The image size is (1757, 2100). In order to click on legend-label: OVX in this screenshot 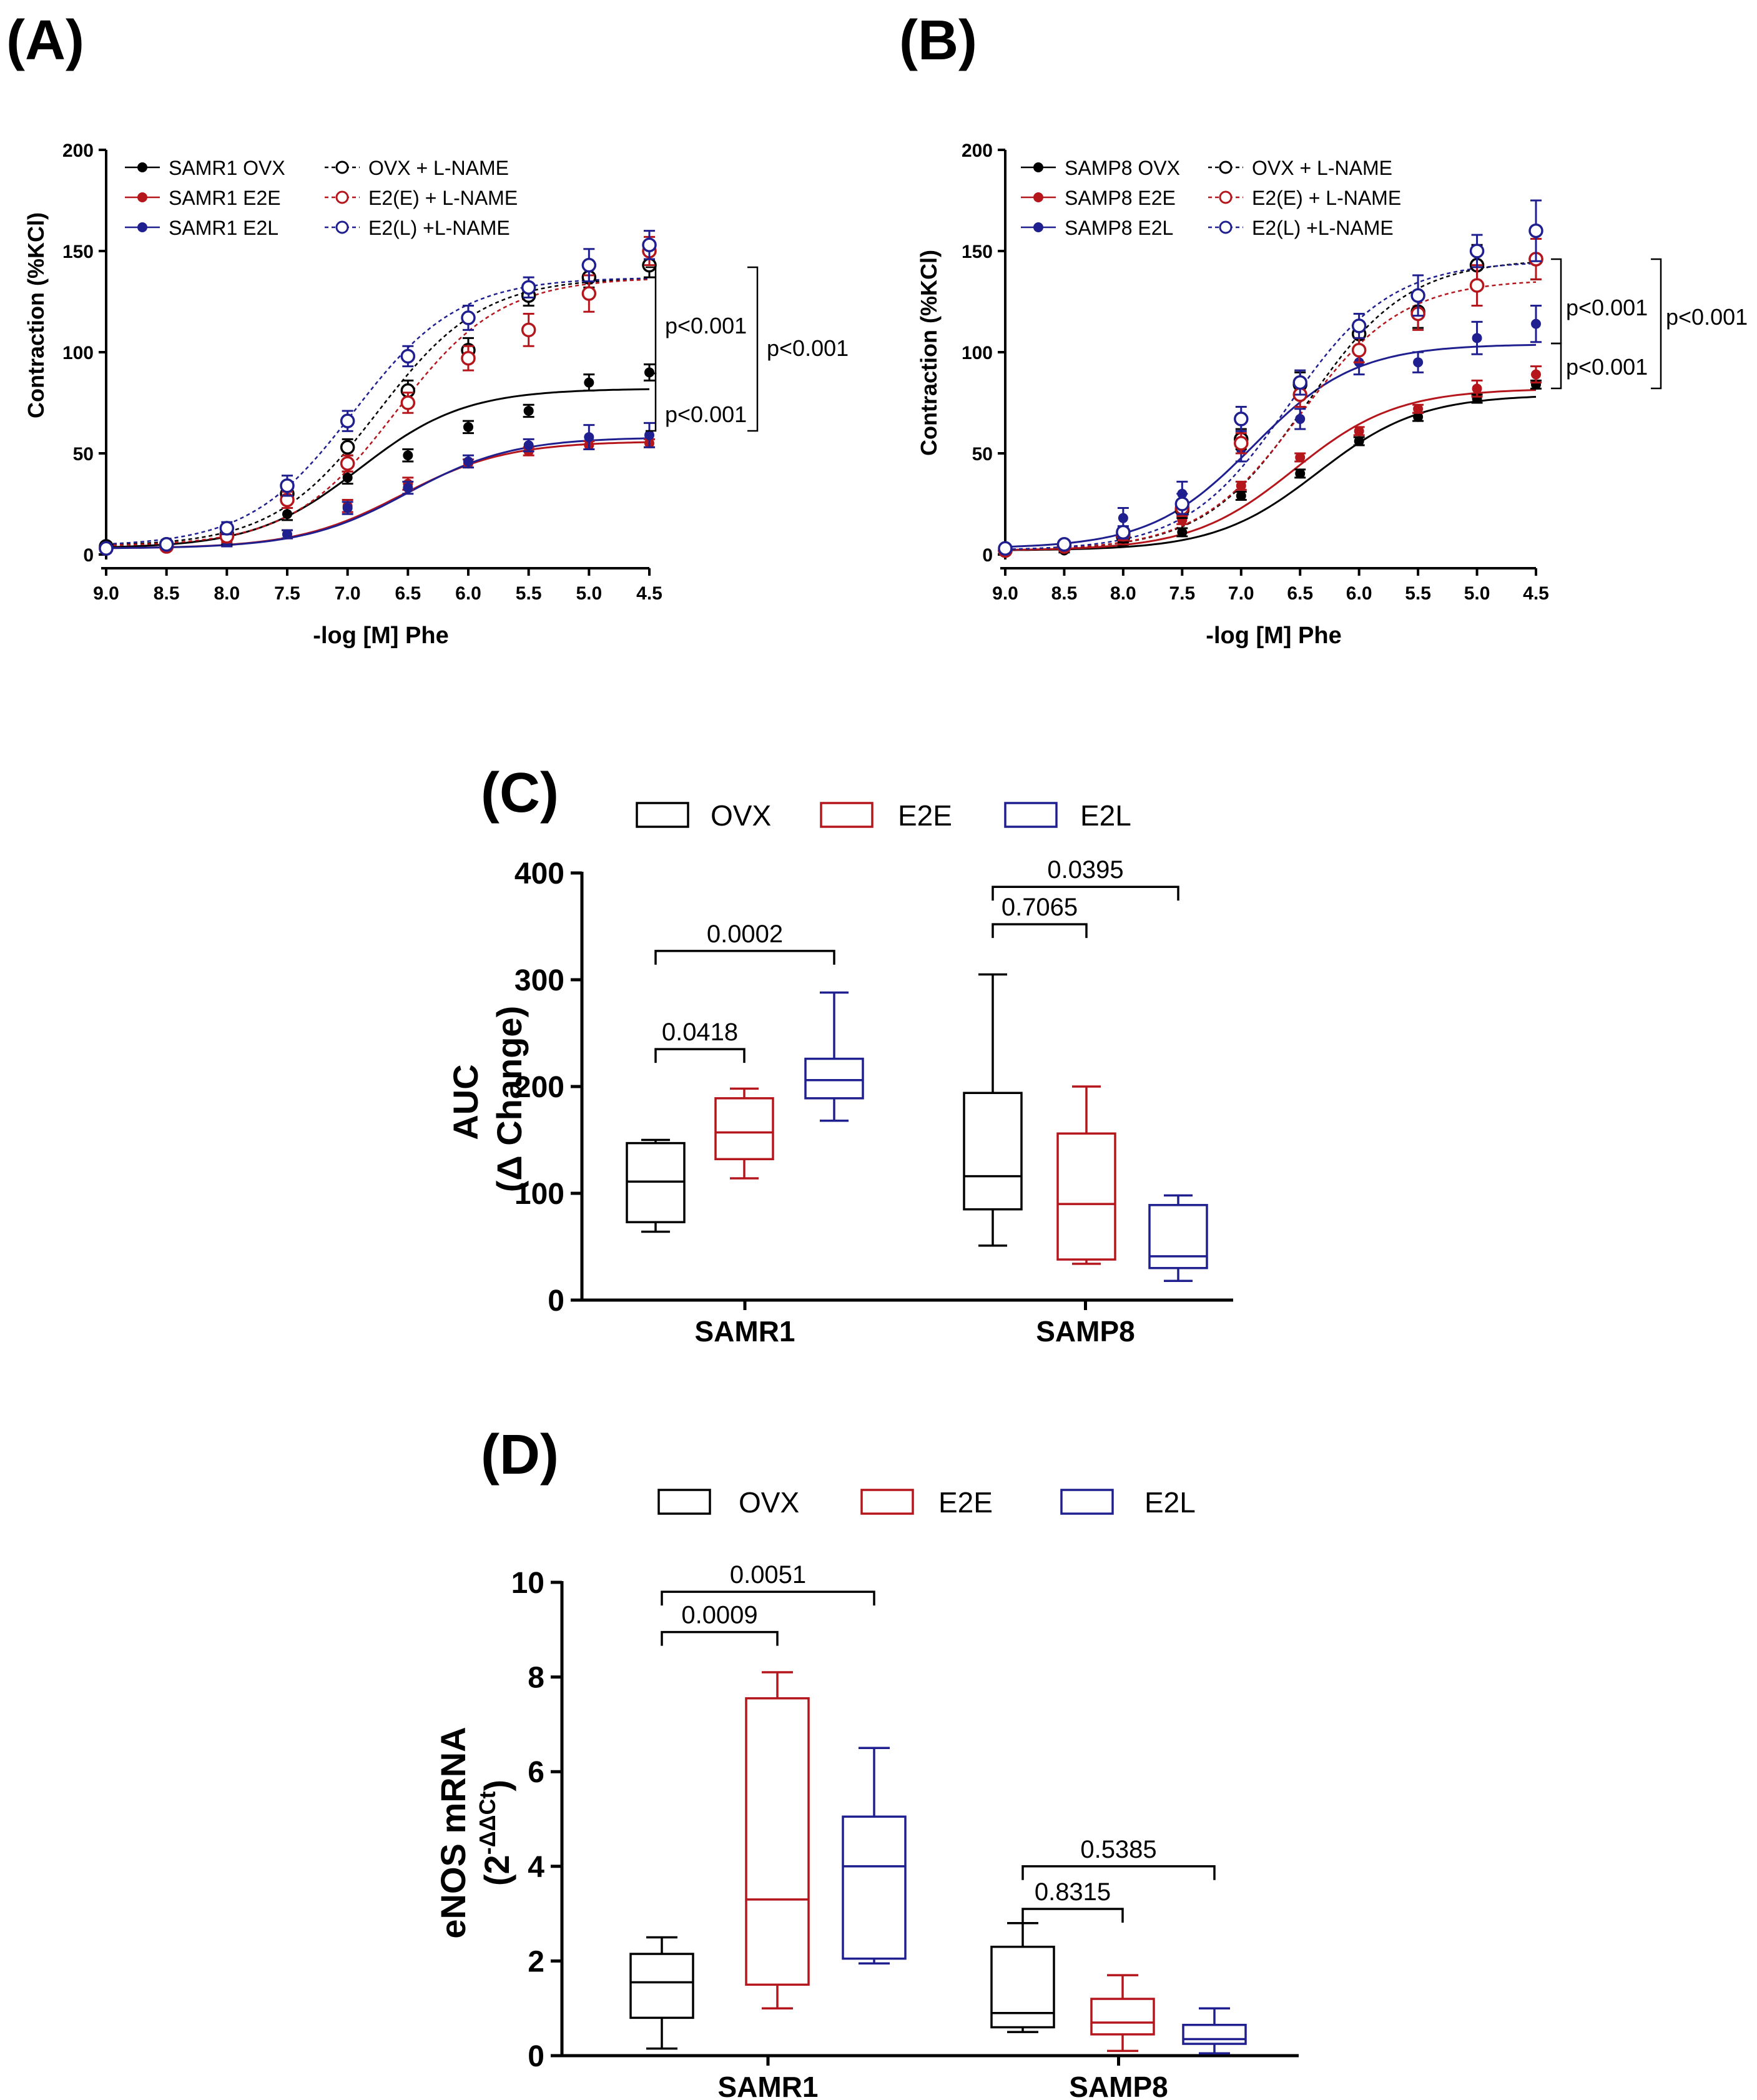, I will do `click(769, 1502)`.